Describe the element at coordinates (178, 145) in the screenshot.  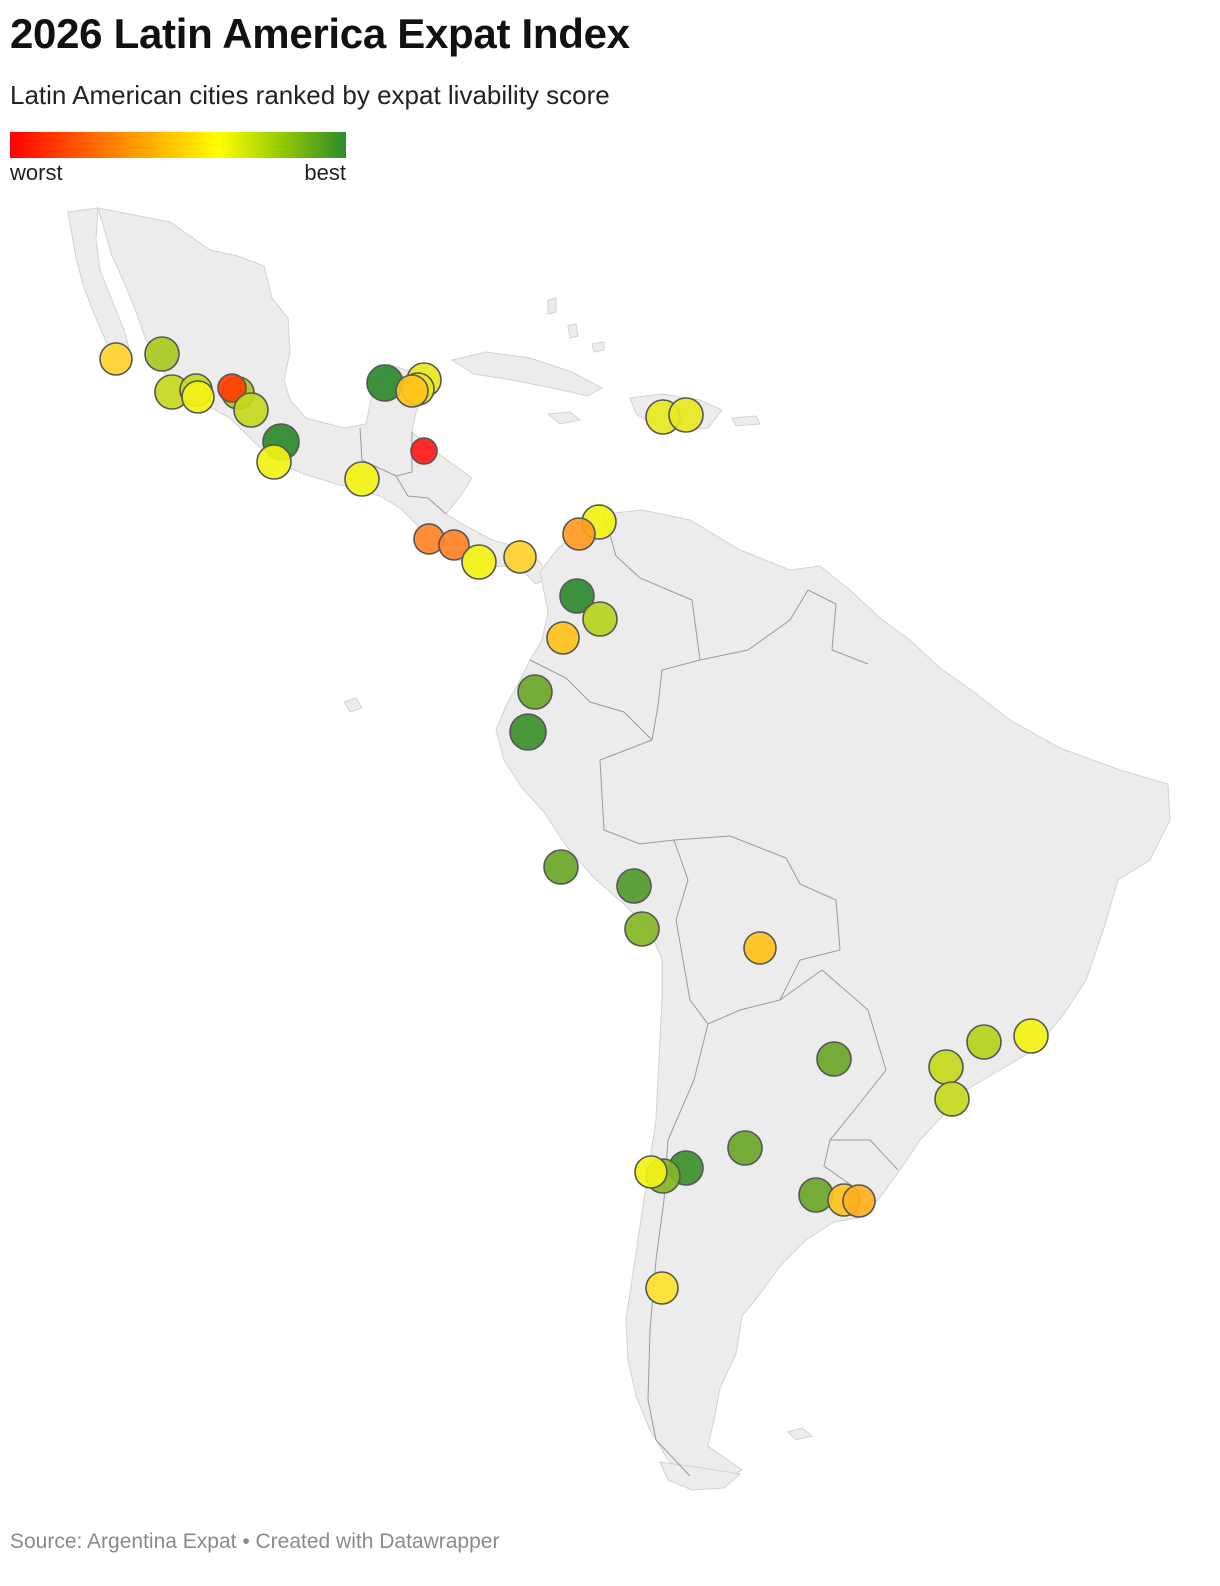
I see `legend-gradient-bar` at that location.